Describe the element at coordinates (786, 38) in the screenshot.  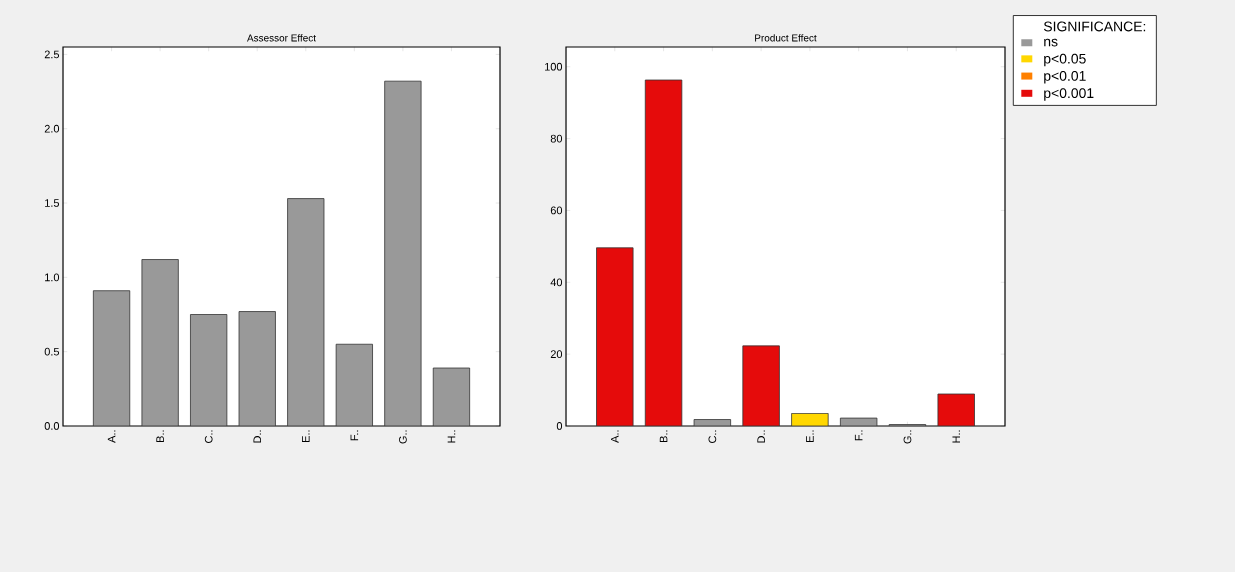
I see `chart-title: Product Effect` at that location.